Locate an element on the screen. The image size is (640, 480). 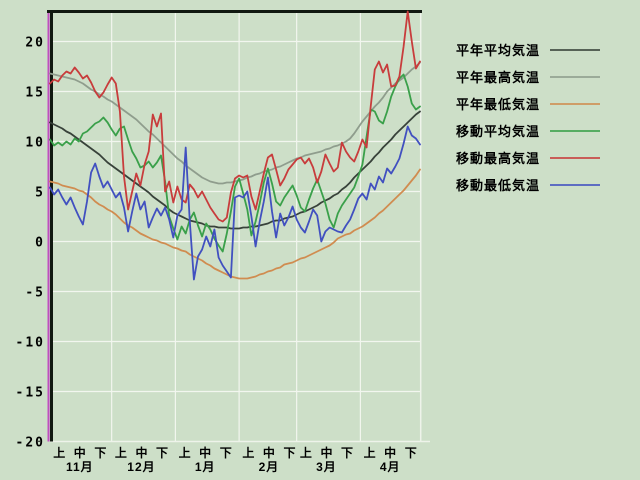
y-tick-label: 20 is located at coordinates (35, 43).